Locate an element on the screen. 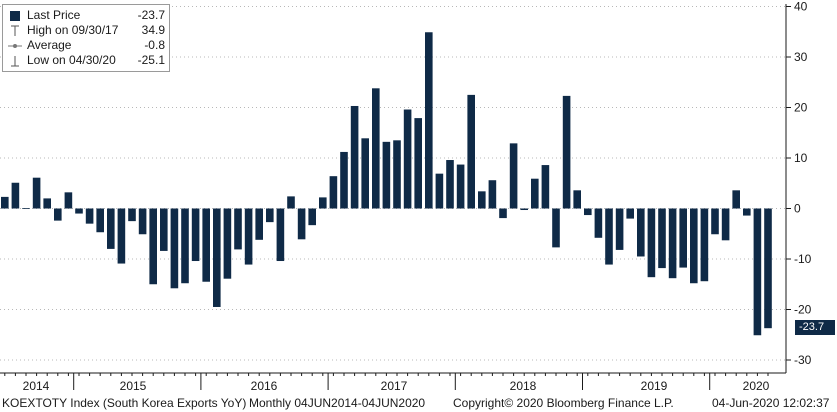 The width and height of the screenshot is (837, 412). last-price-flag: -23.7 is located at coordinates (815, 327).